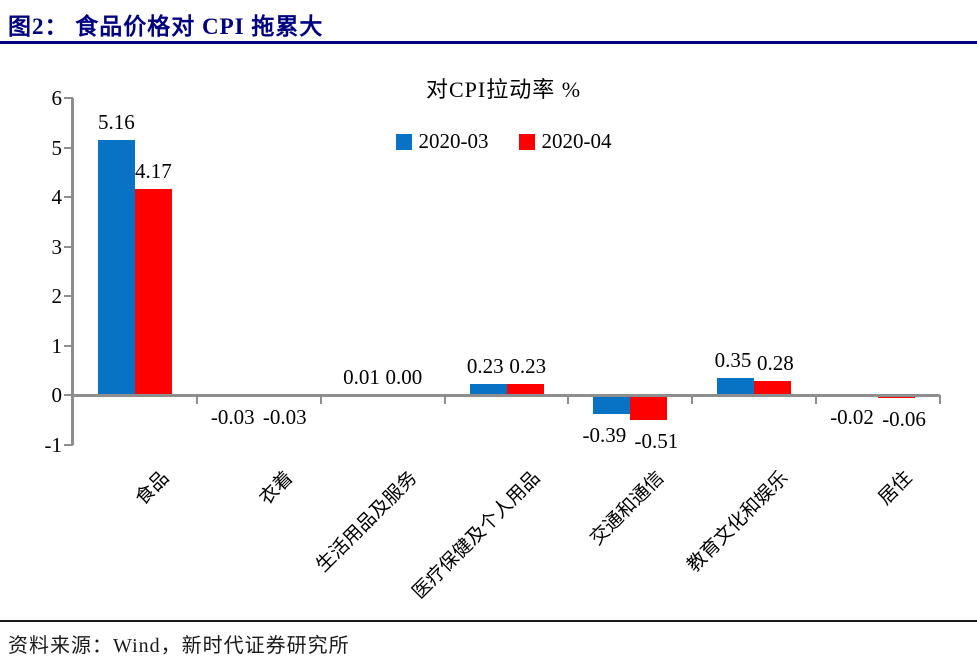 Image resolution: width=977 pixels, height=663 pixels. Describe the element at coordinates (153, 170) in the screenshot. I see `bar-label-s2-c1: 4.17` at that location.